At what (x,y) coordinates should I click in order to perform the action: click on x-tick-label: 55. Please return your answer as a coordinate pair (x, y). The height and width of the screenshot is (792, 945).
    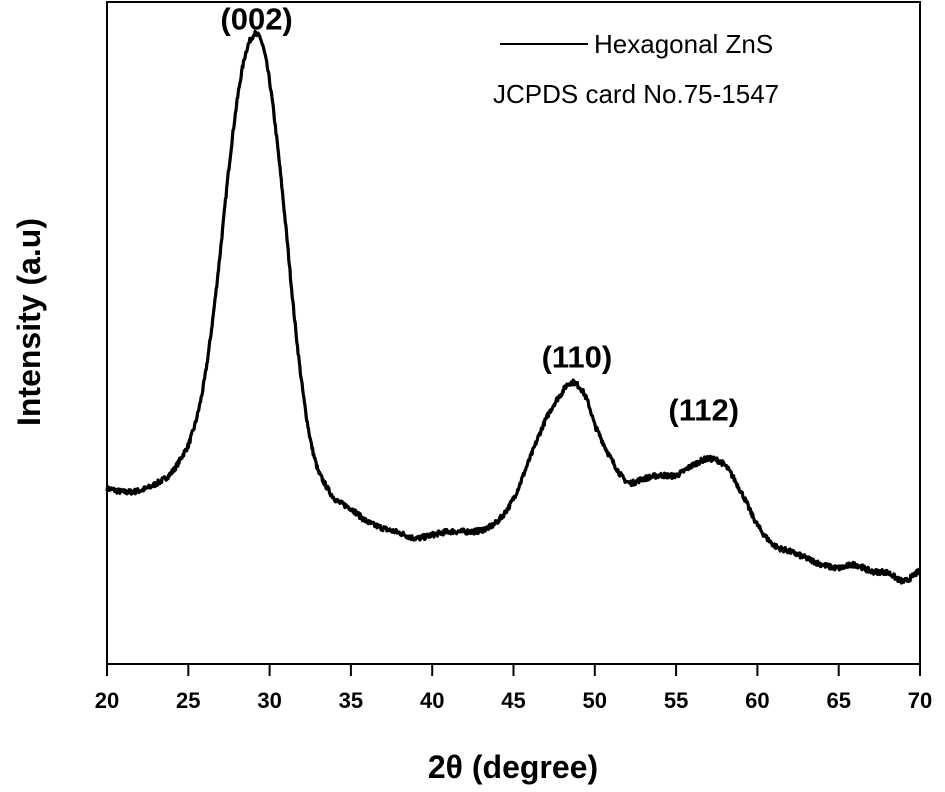
    Looking at the image, I should click on (676, 700).